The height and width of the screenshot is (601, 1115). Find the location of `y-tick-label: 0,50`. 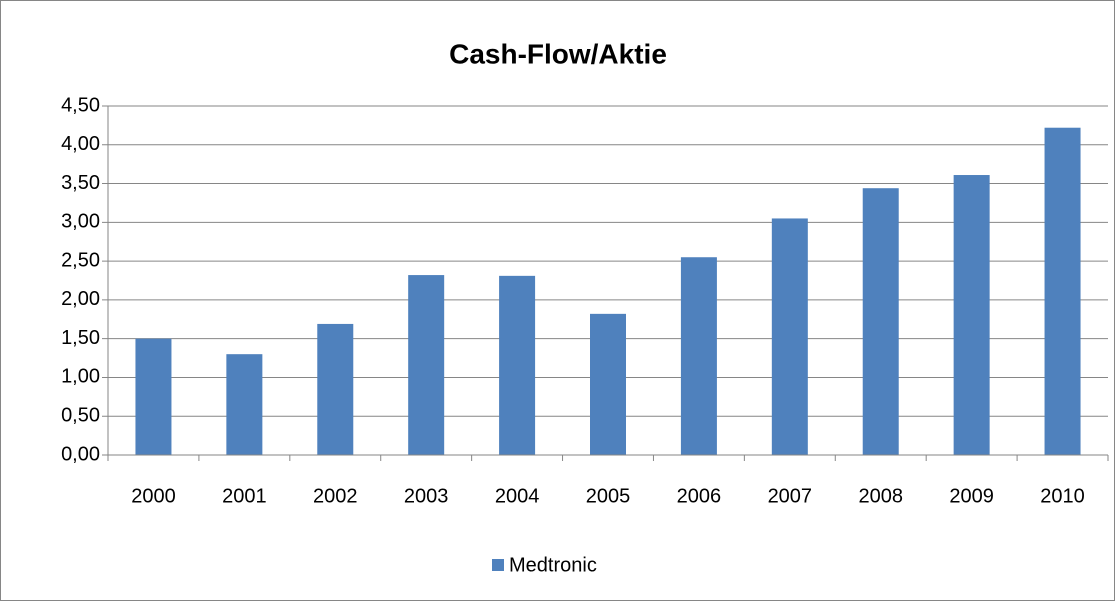

y-tick-label: 0,50 is located at coordinates (80, 416).